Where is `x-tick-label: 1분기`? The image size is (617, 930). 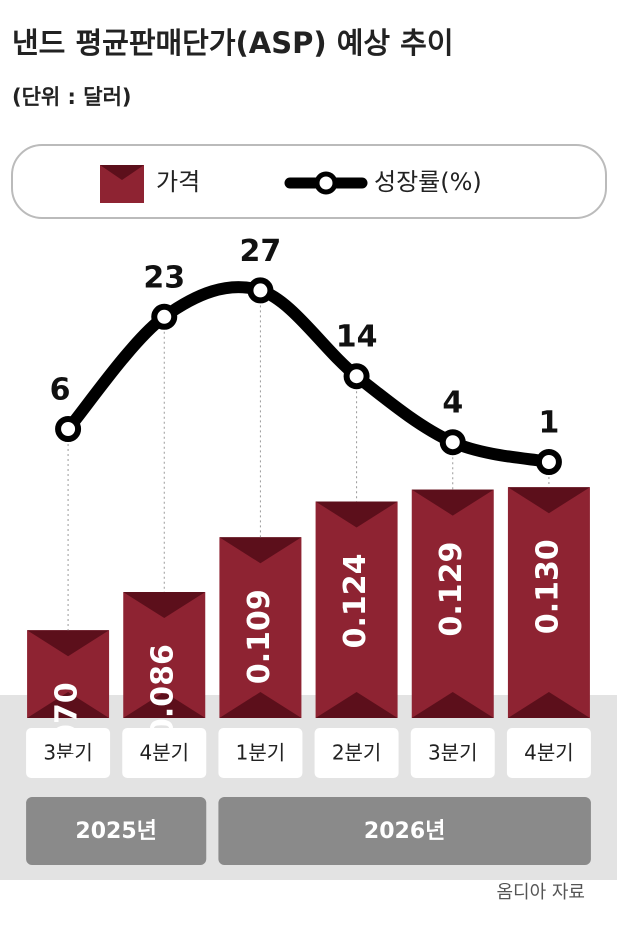
x-tick-label: 1분기 is located at coordinates (261, 753).